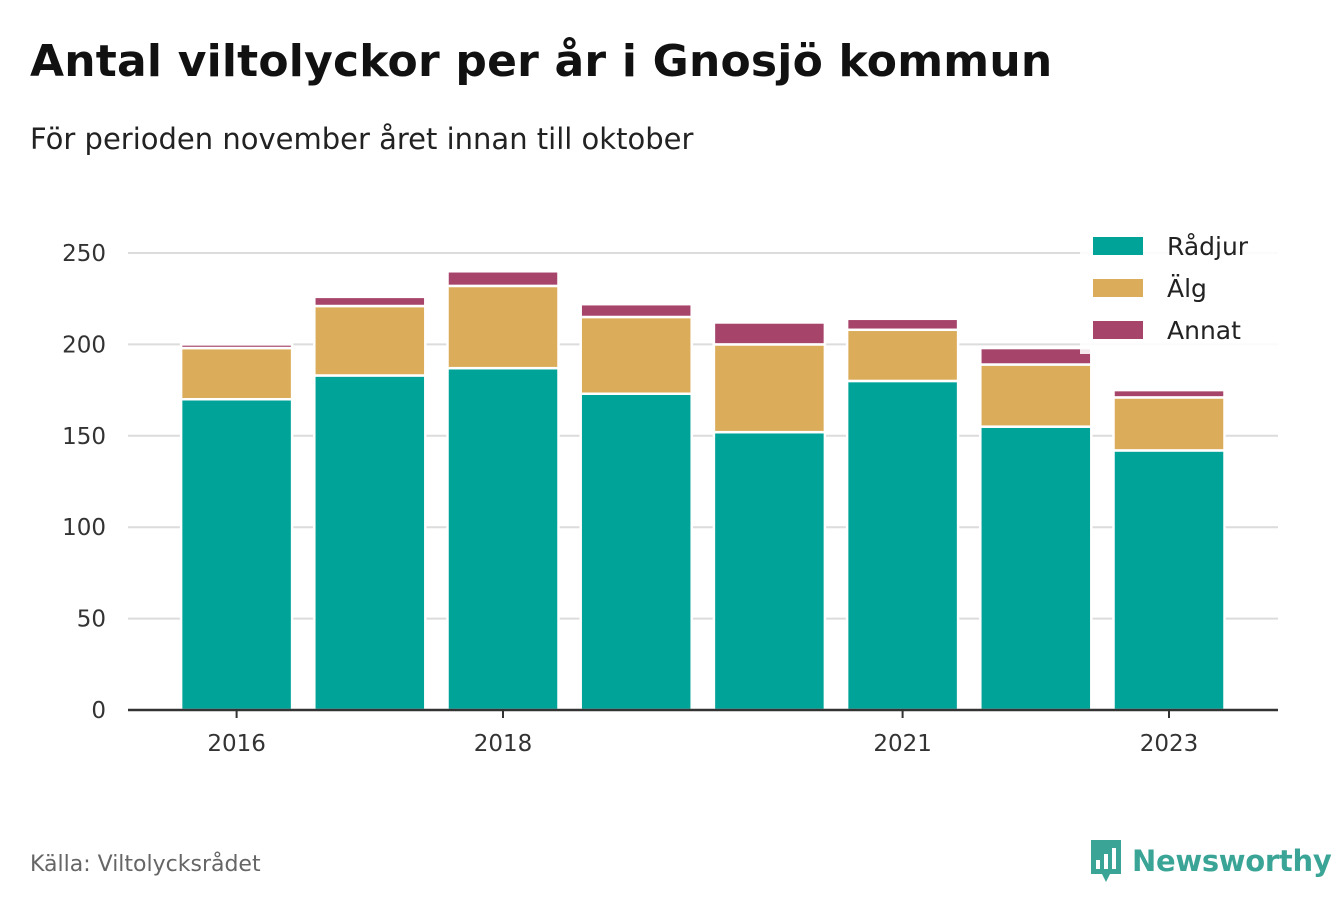 The image size is (1340, 913). I want to click on y-tick-label: 50, so click(91, 620).